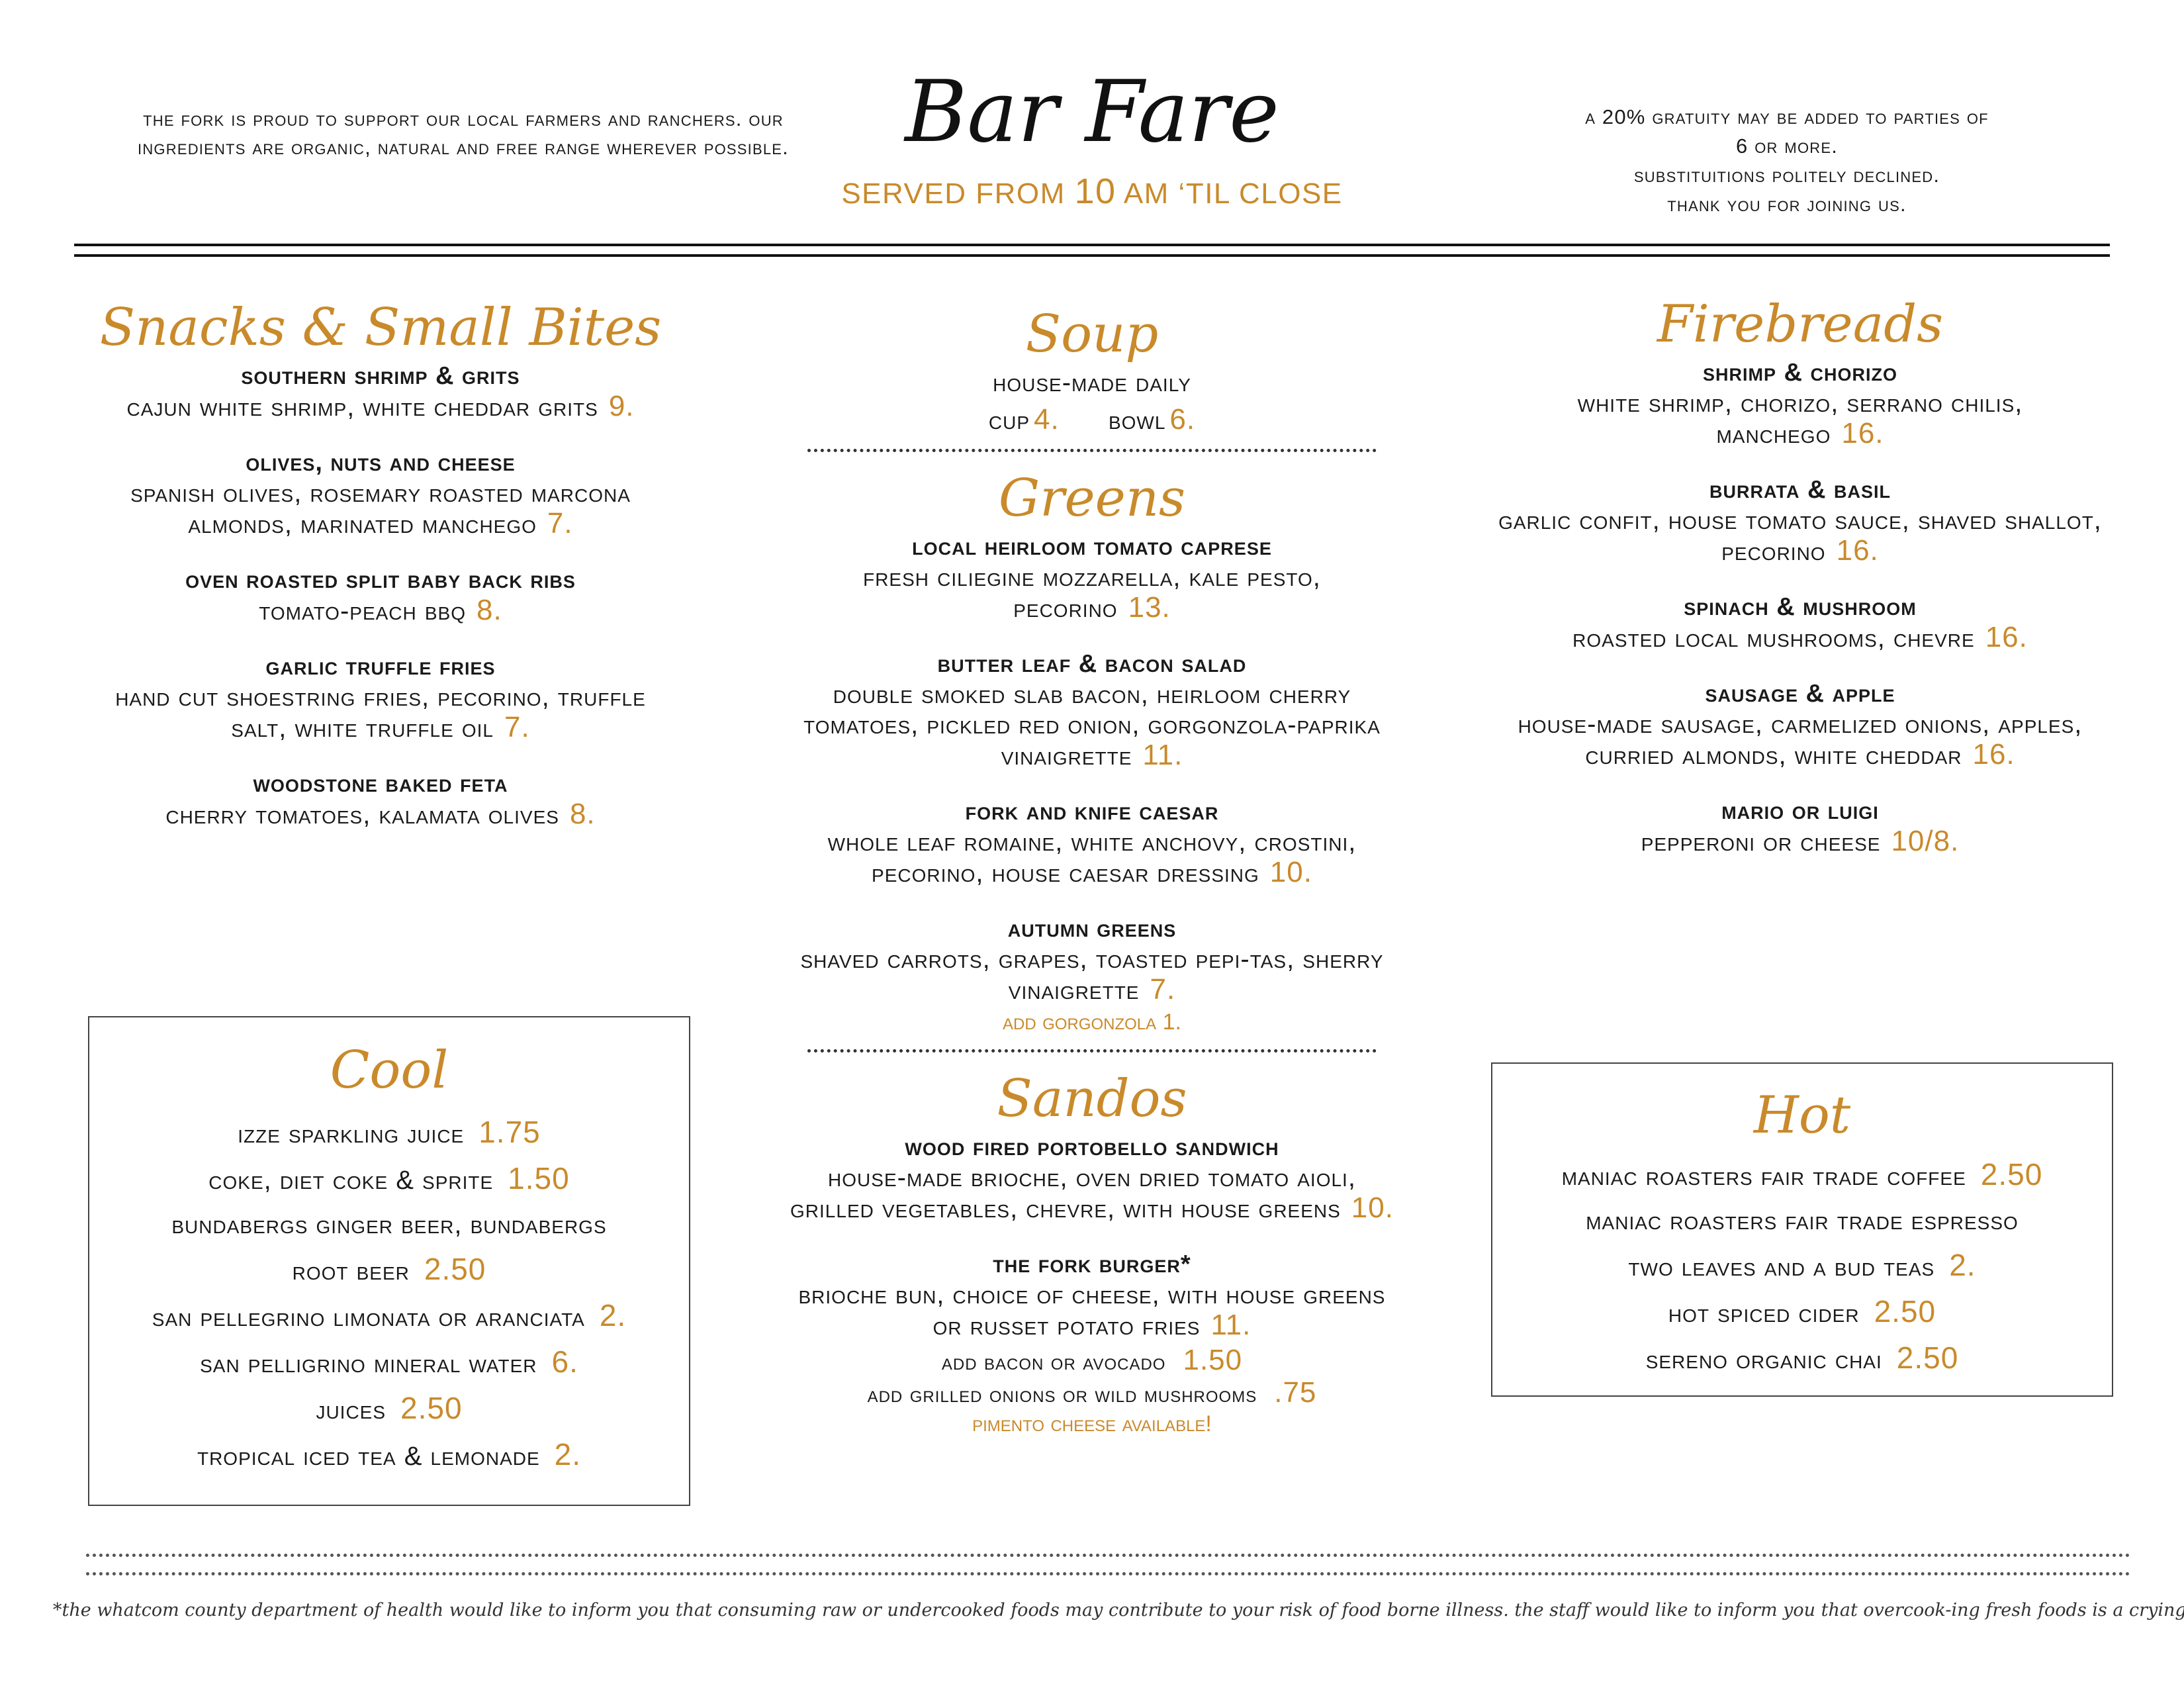 The image size is (2184, 1688). I want to click on drink-item: Izze Sparkling Juice 1.75, so click(389, 1133).